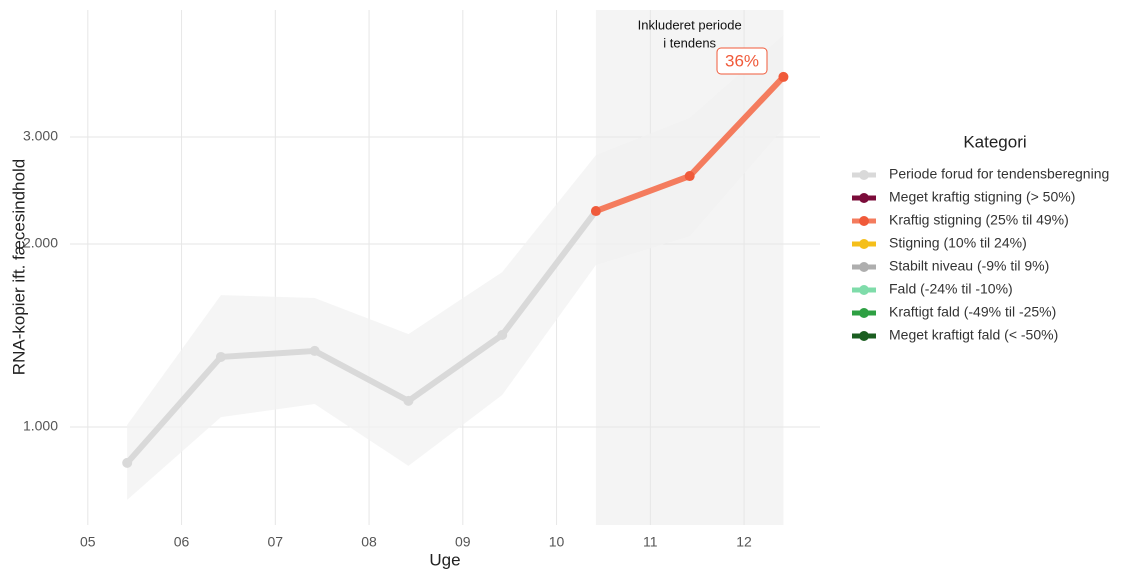 The image size is (1138, 573). What do you see at coordinates (958, 243) in the screenshot?
I see `legend-label: Stigning (10% til 24%)` at bounding box center [958, 243].